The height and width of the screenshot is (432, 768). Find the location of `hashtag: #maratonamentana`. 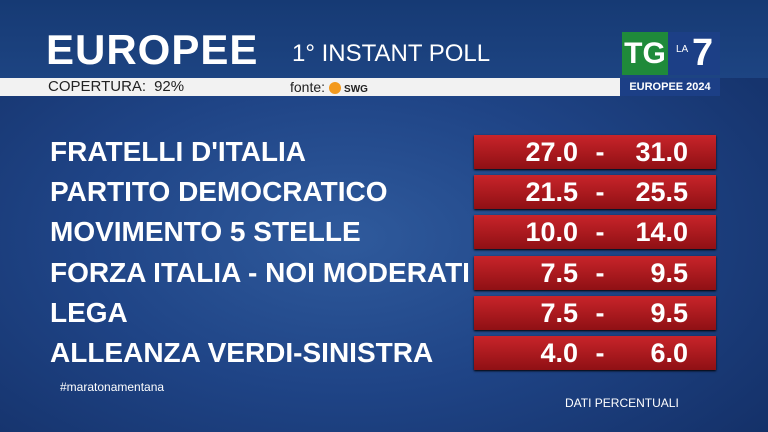

hashtag: #maratonamentana is located at coordinates (112, 387).